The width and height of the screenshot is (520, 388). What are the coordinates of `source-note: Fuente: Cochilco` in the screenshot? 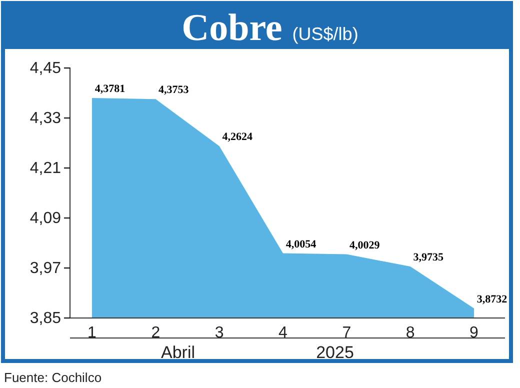 It's located at (53, 377).